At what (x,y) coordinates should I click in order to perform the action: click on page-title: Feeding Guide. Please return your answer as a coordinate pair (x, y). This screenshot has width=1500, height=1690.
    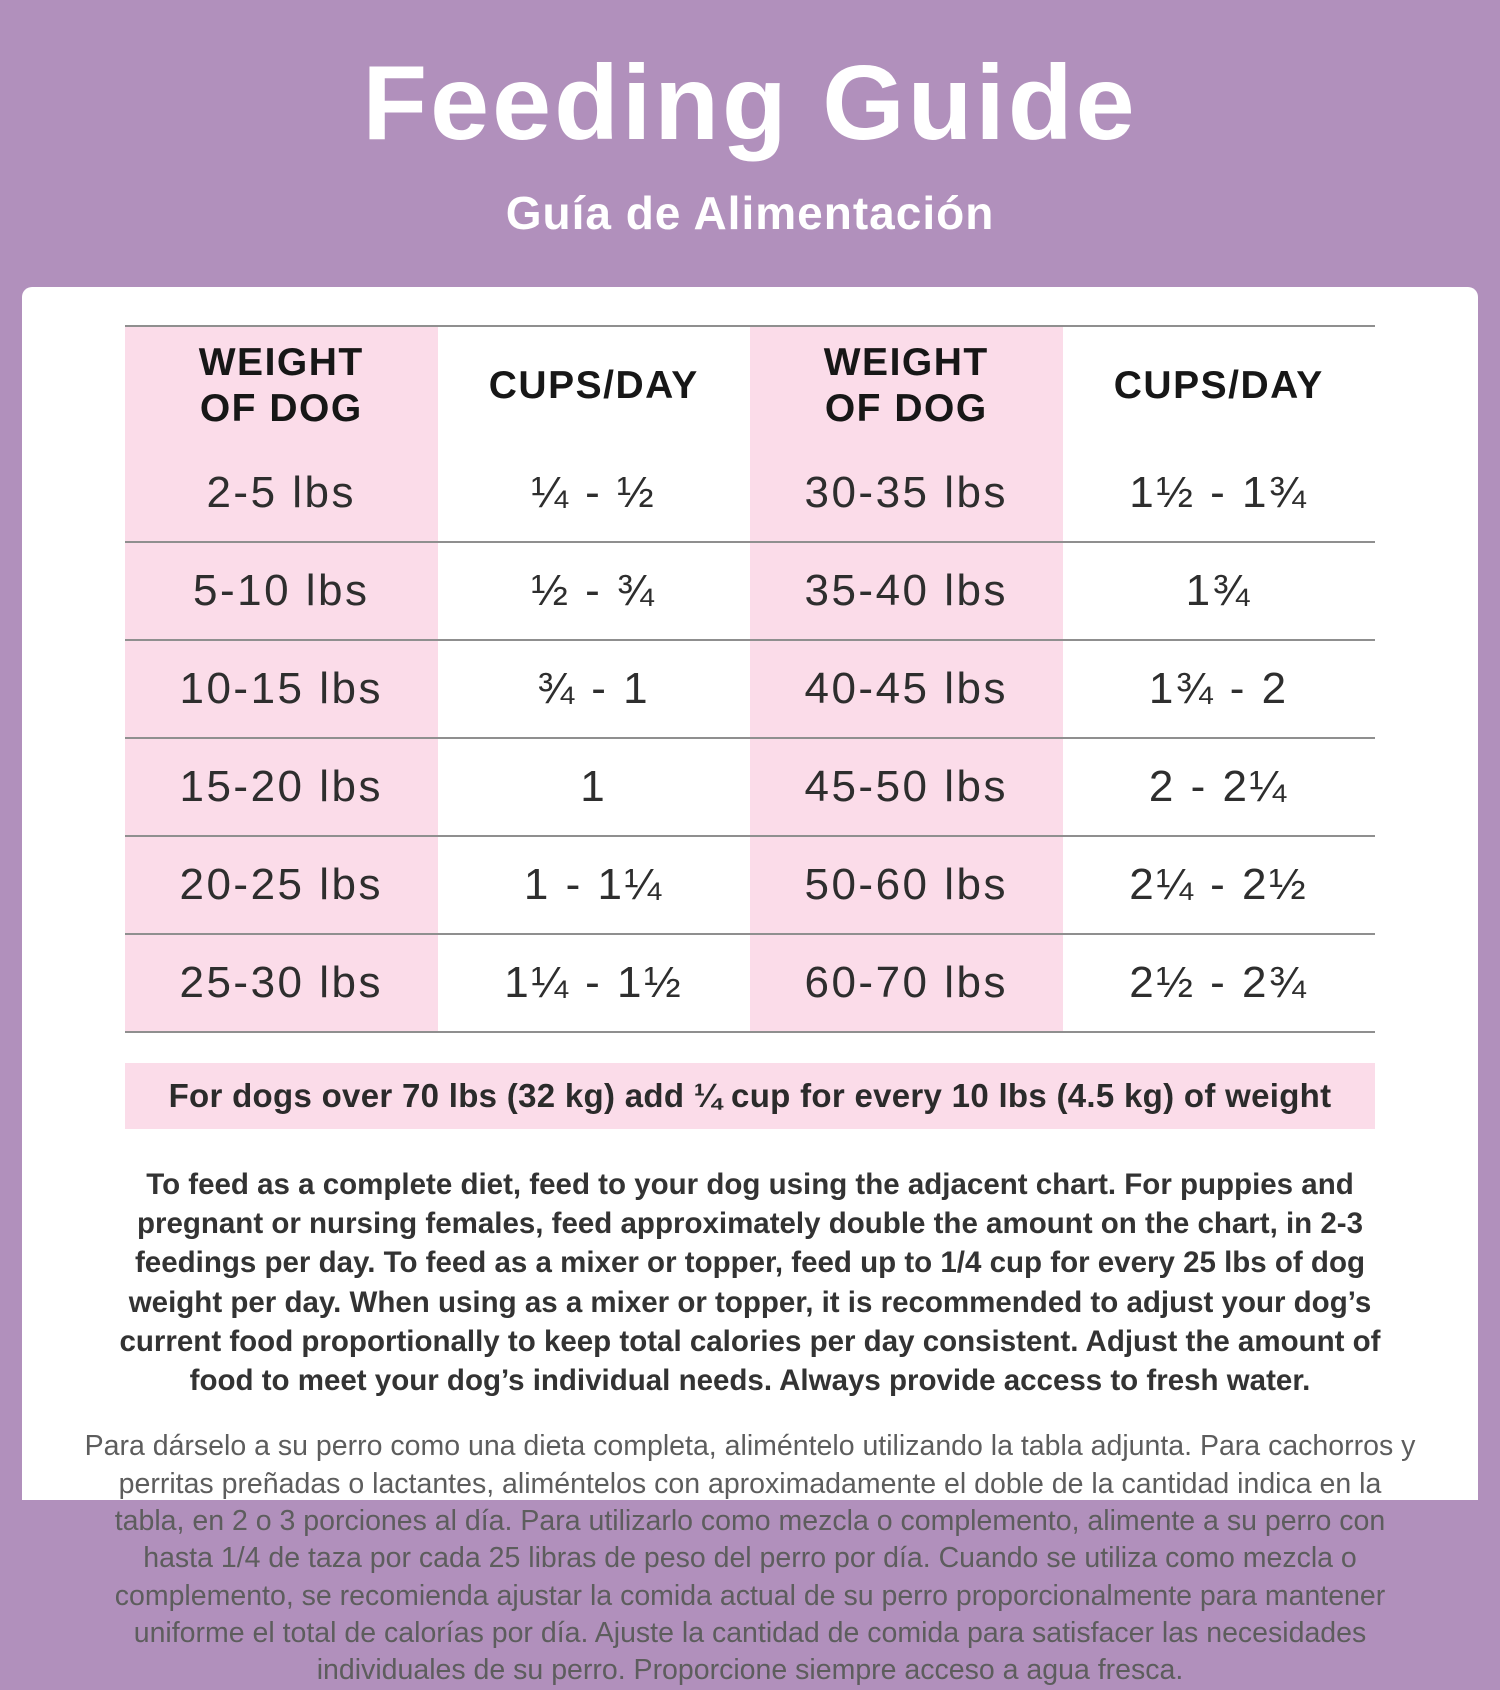
    Looking at the image, I should click on (750, 103).